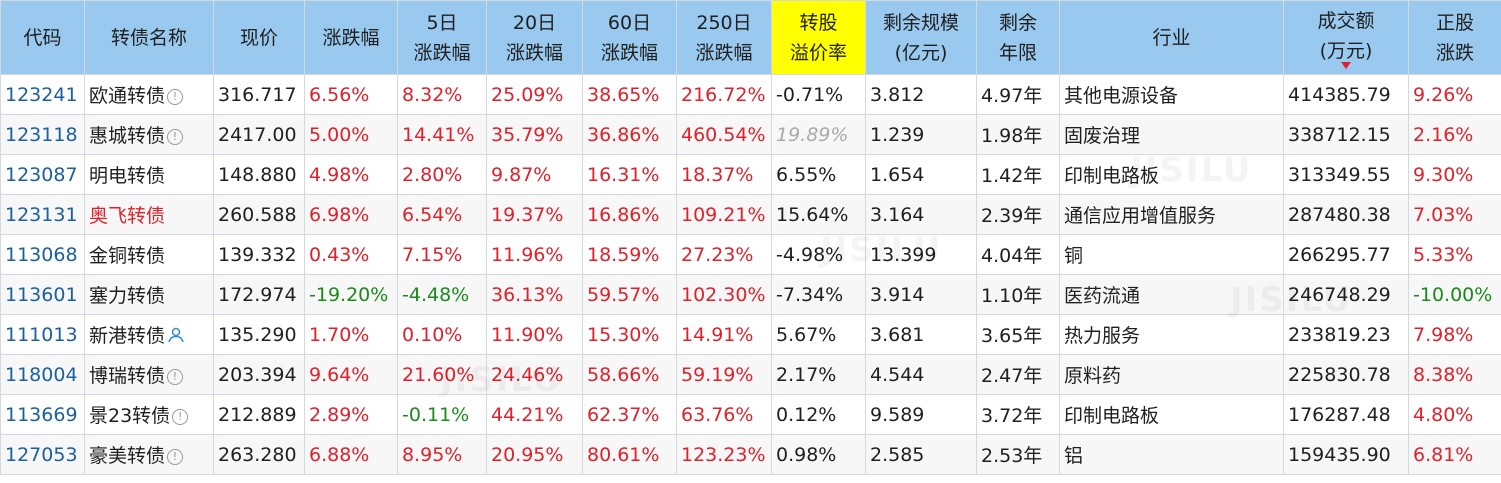  What do you see at coordinates (818, 174) in the screenshot?
I see `premium-rate: 6.55%` at bounding box center [818, 174].